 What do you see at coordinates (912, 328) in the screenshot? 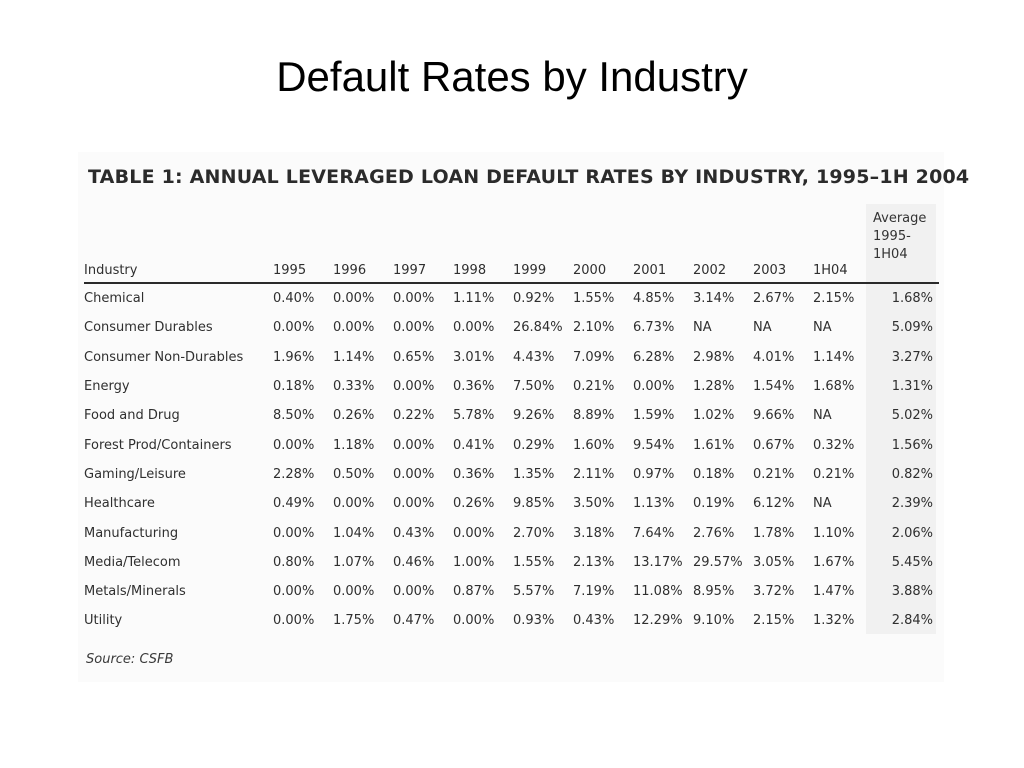
I see `average-cell: 5.09%` at bounding box center [912, 328].